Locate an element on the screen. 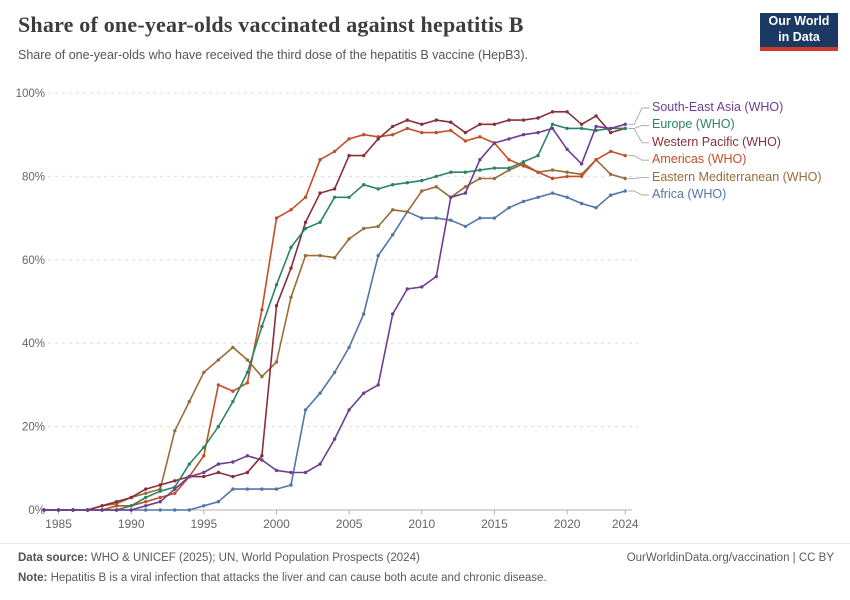  note-label: Note: is located at coordinates (33, 578).